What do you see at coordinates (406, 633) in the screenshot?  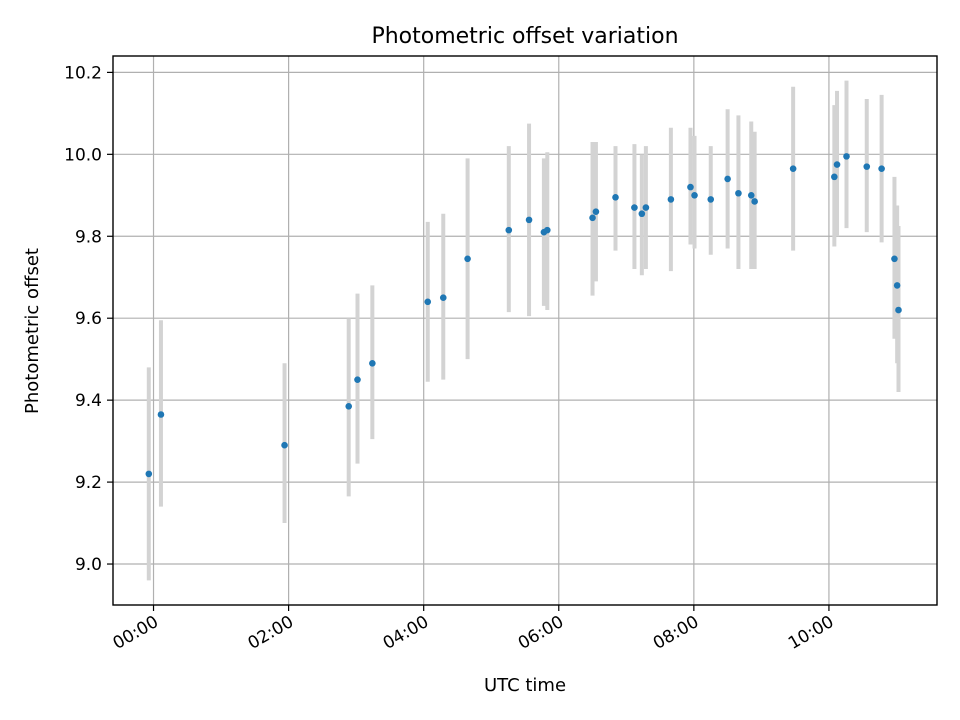 I see `x-tick-label: 04:00` at bounding box center [406, 633].